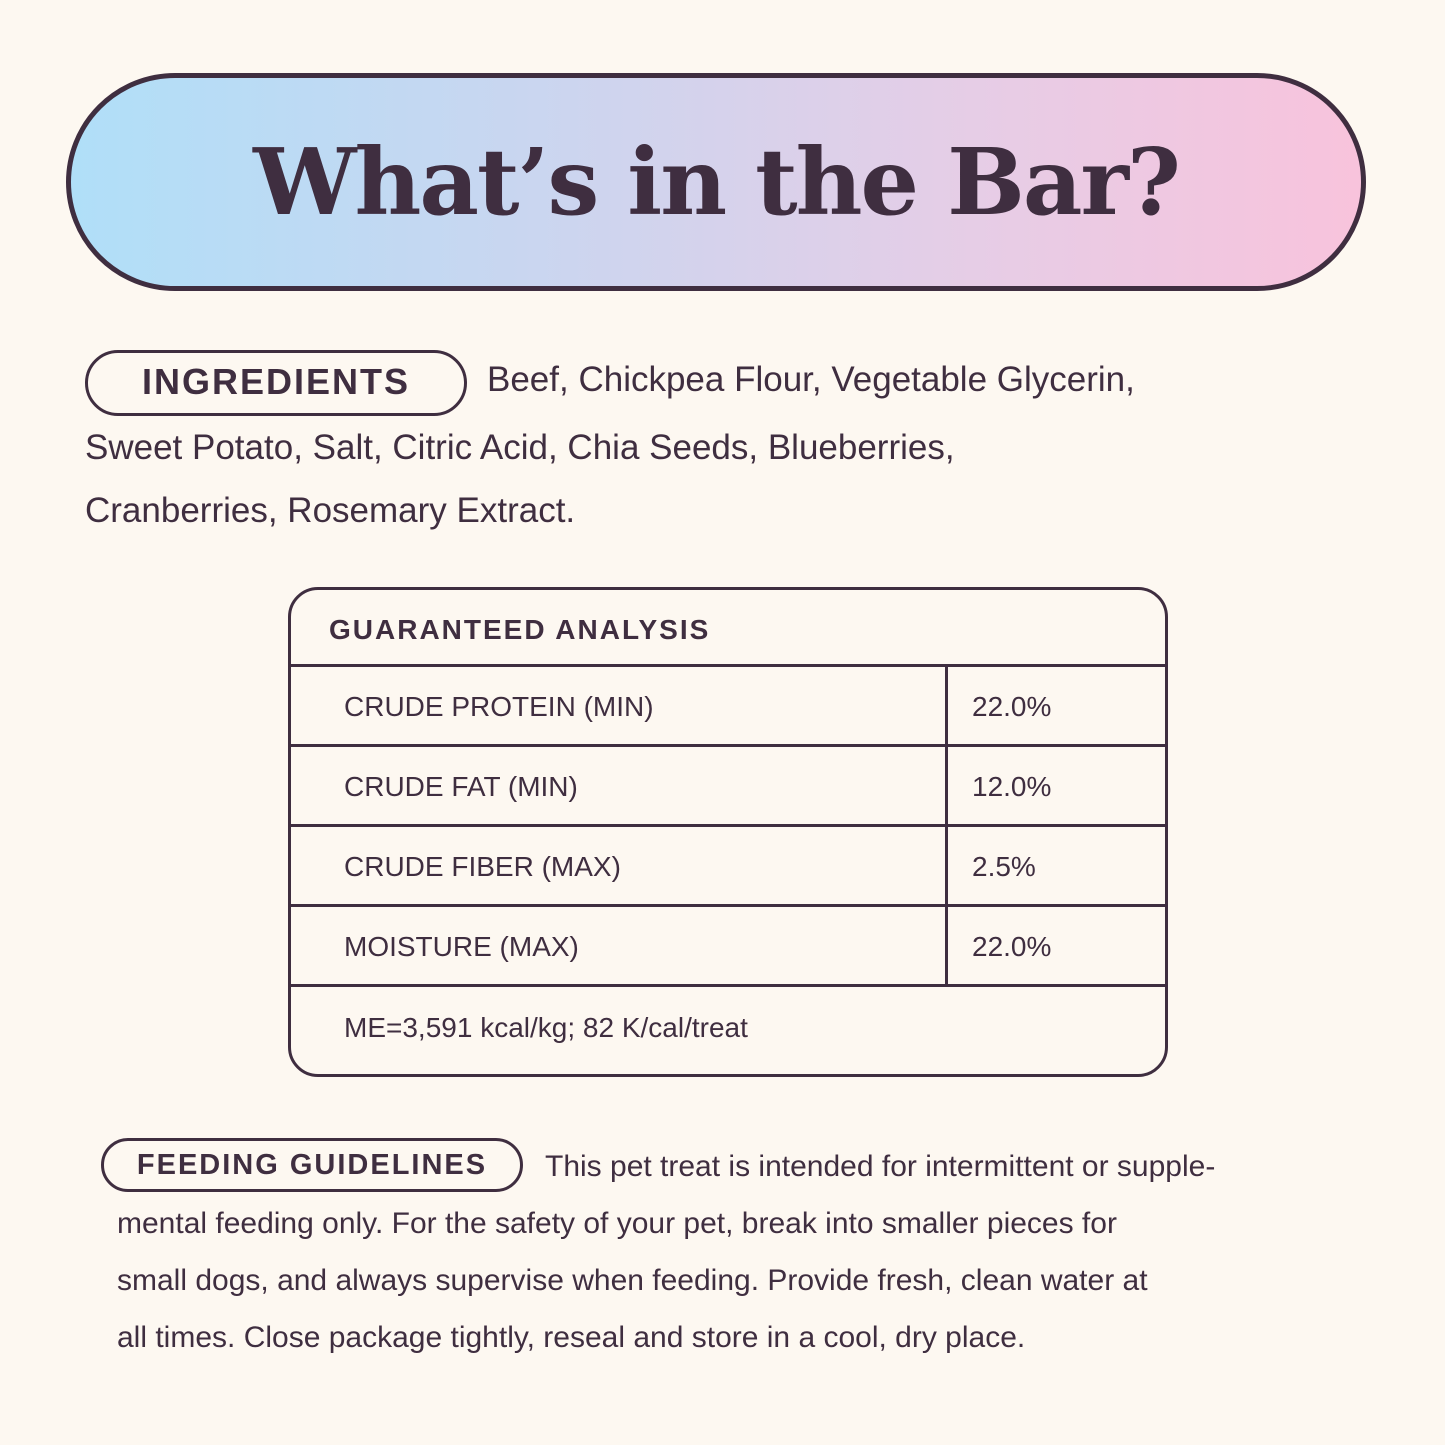  What do you see at coordinates (276, 383) in the screenshot?
I see `ingredients-label: INGREDIENTS` at bounding box center [276, 383].